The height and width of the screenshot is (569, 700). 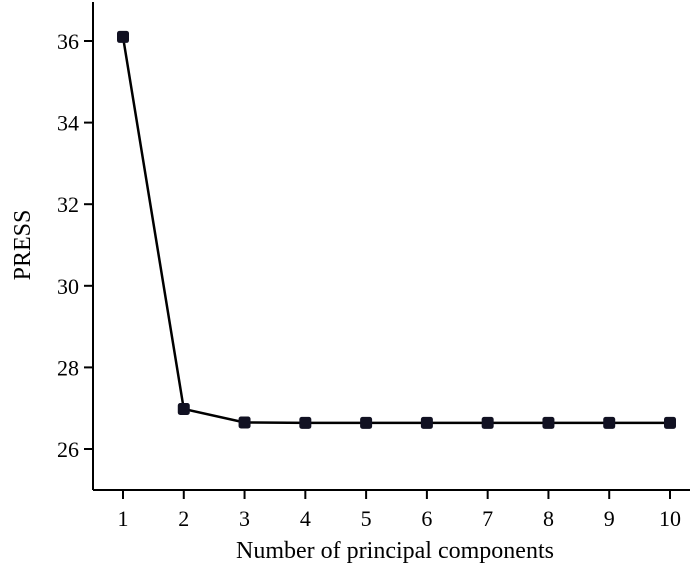 What do you see at coordinates (68, 367) in the screenshot?
I see `y-tick-label-28: 28` at bounding box center [68, 367].